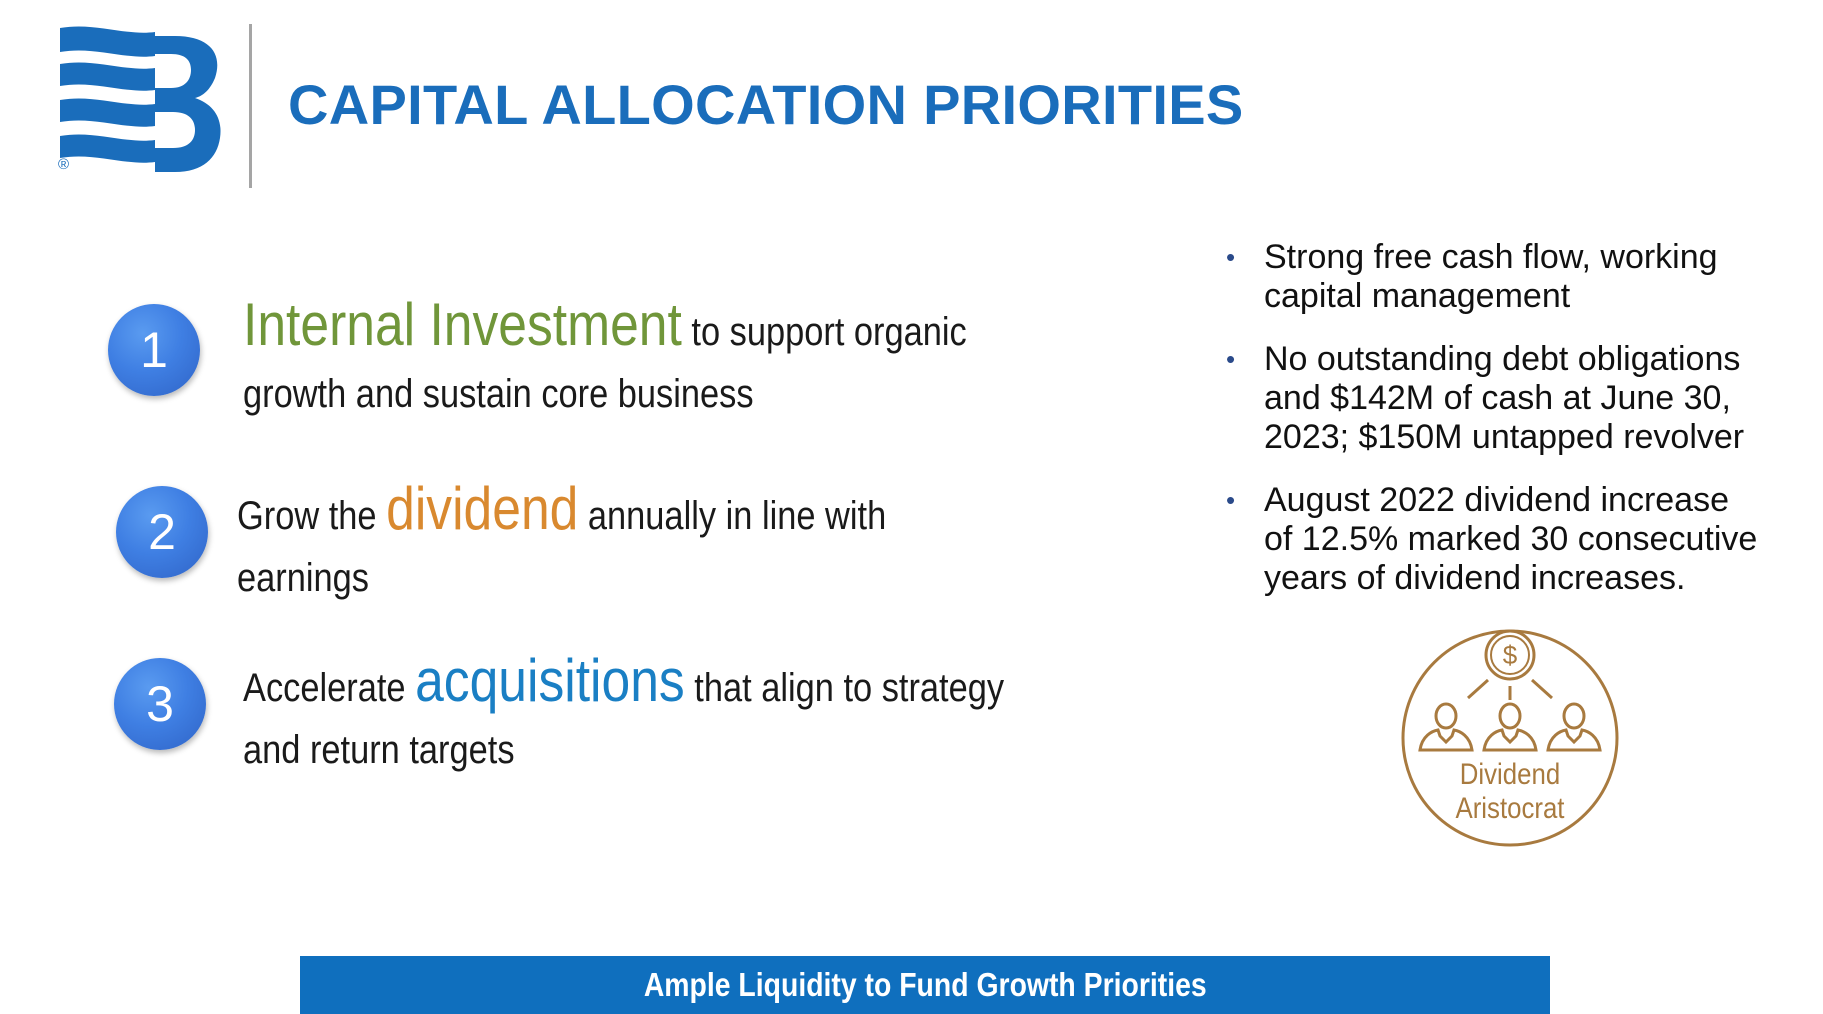 The image size is (1823, 1014). What do you see at coordinates (498, 394) in the screenshot?
I see `priority-1-line2: growth and sustain core business` at bounding box center [498, 394].